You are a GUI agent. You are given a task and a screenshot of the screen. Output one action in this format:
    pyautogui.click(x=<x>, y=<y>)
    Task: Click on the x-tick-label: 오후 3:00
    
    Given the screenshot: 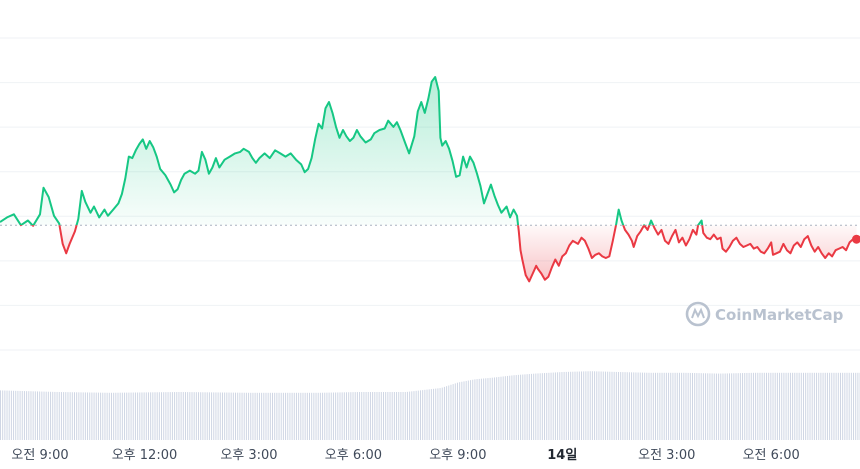 What is the action you would take?
    pyautogui.click(x=248, y=455)
    